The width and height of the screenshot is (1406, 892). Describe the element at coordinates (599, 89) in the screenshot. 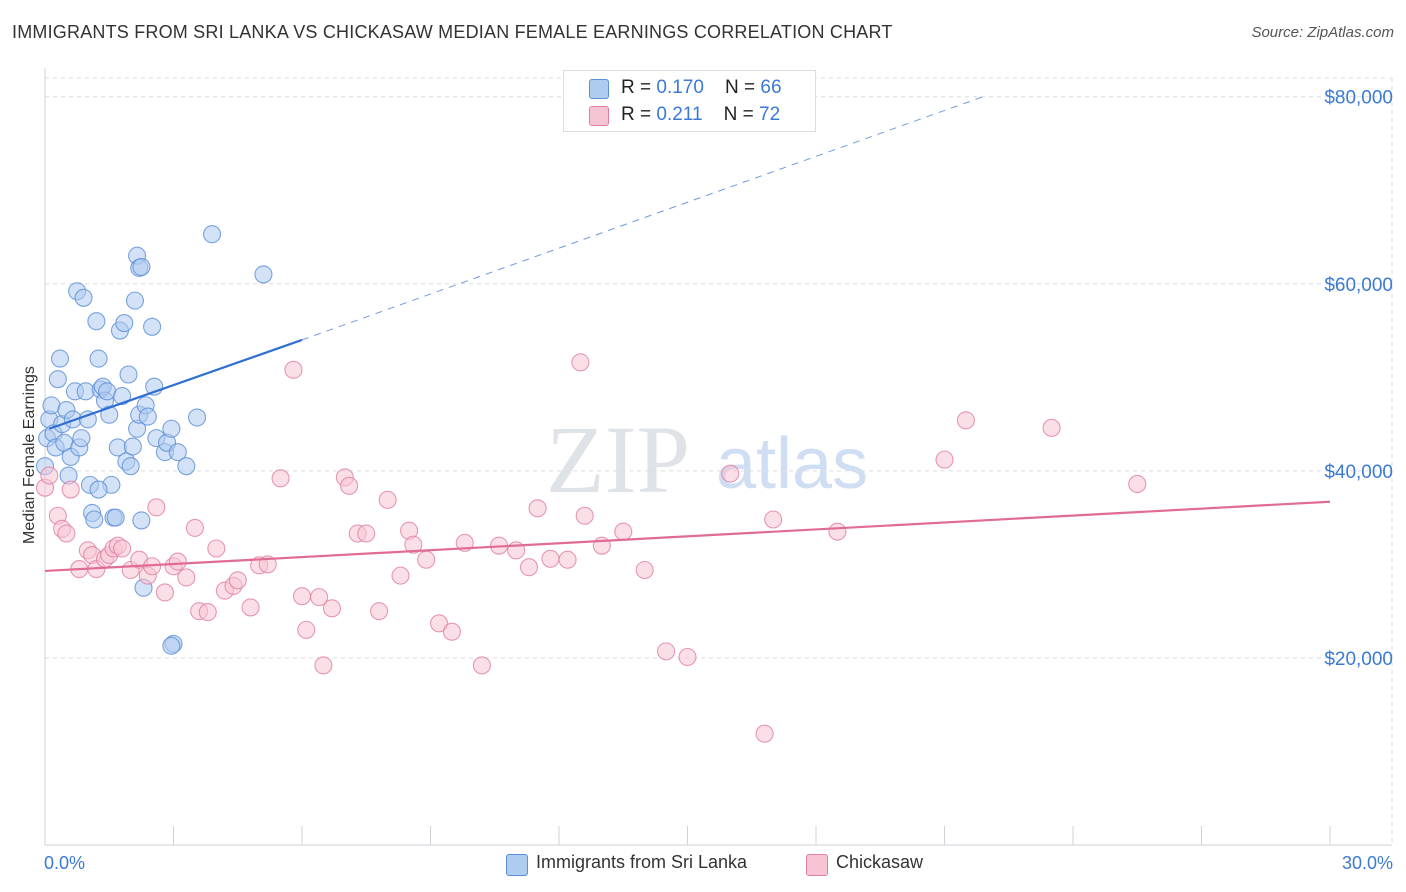

I see `legend-swatch-blue` at that location.